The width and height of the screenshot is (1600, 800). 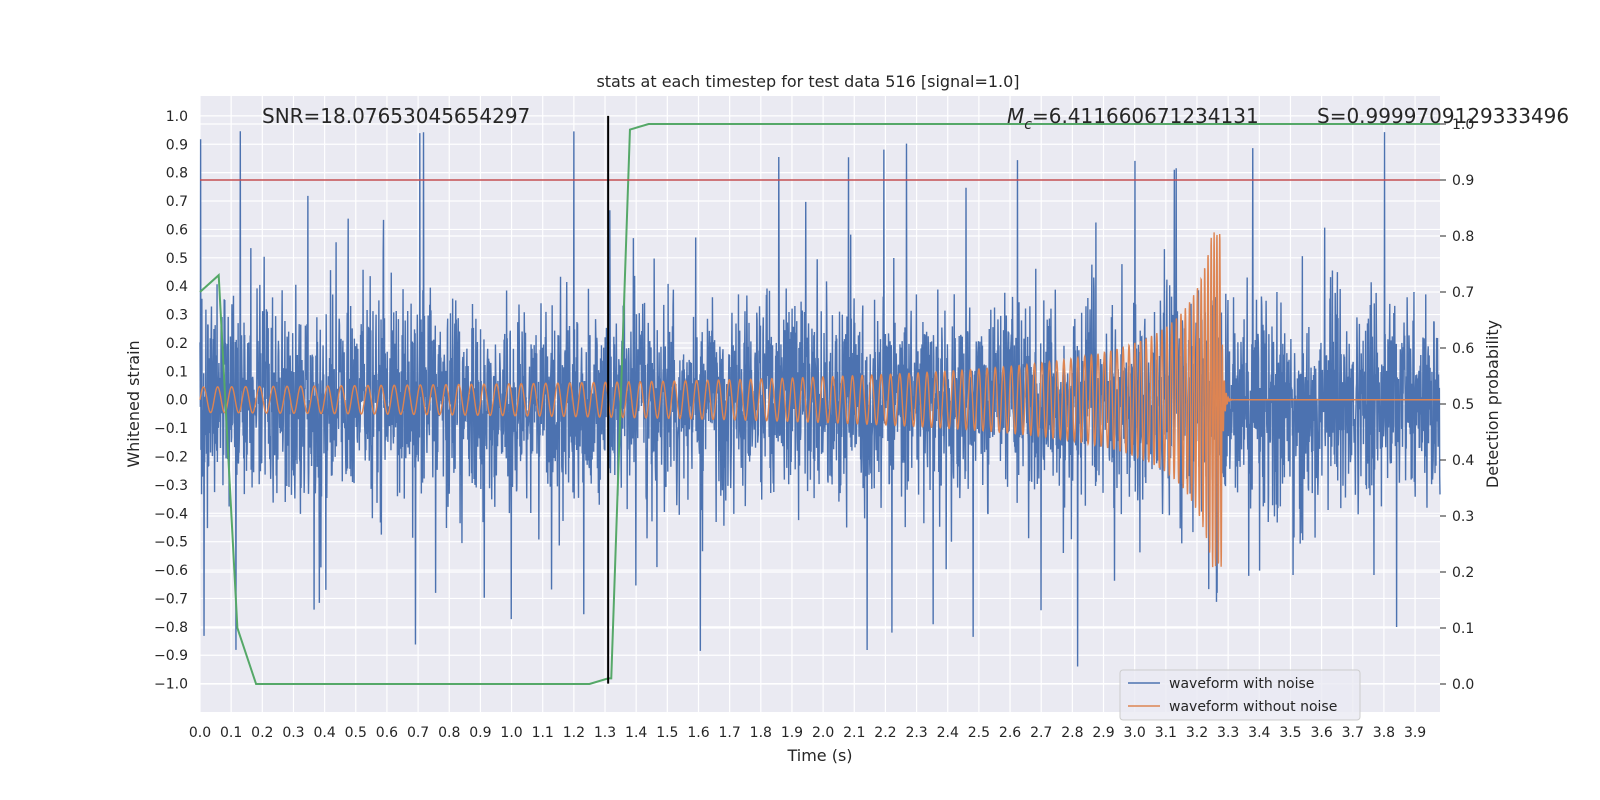 I want to click on x-tick-label: 1.5, so click(x=667, y=733).